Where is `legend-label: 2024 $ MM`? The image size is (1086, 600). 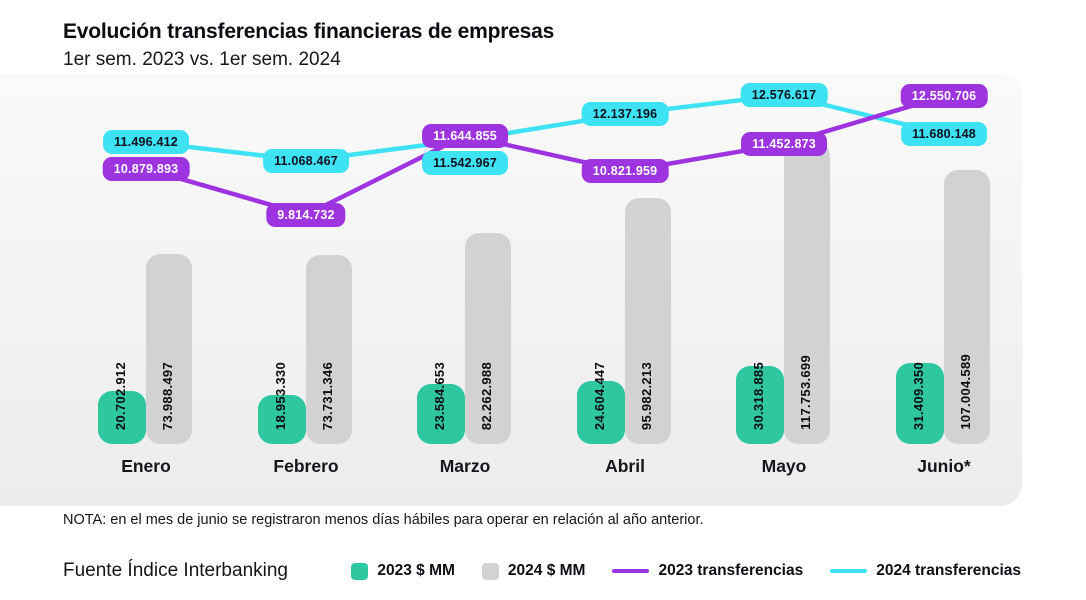
legend-label: 2024 $ MM is located at coordinates (546, 570).